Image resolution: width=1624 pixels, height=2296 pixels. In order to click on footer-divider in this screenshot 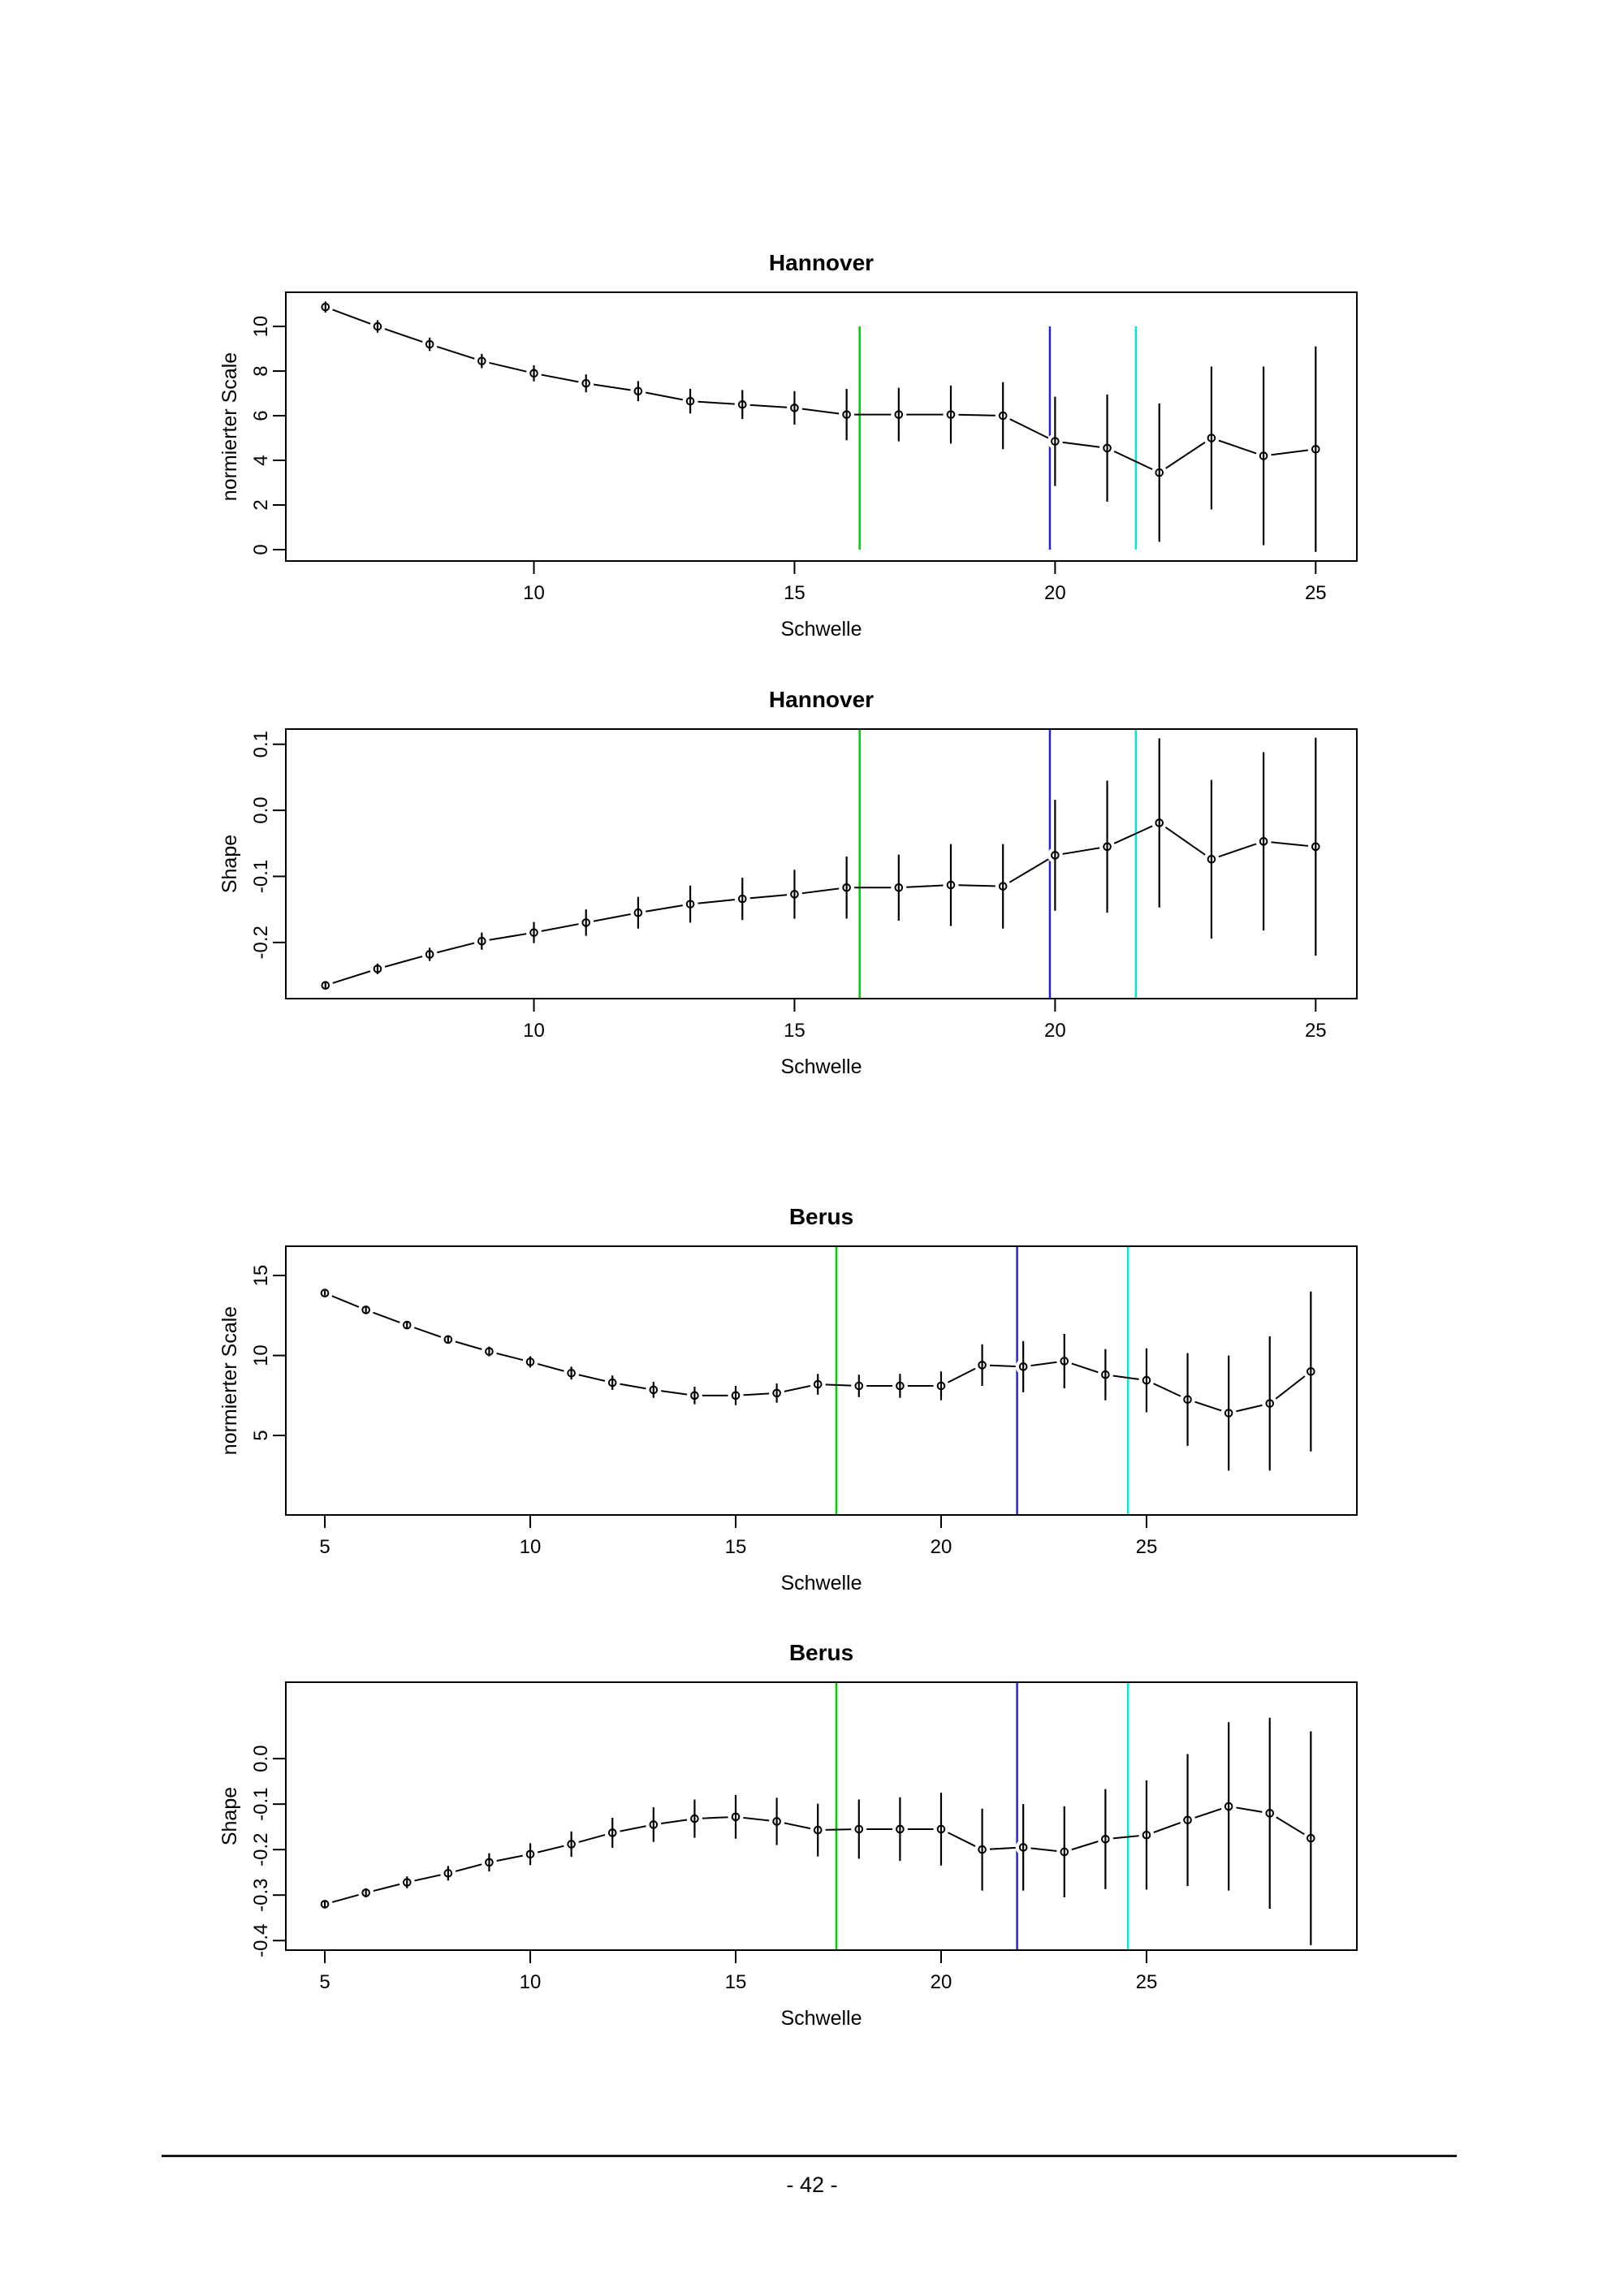, I will do `click(809, 2156)`.